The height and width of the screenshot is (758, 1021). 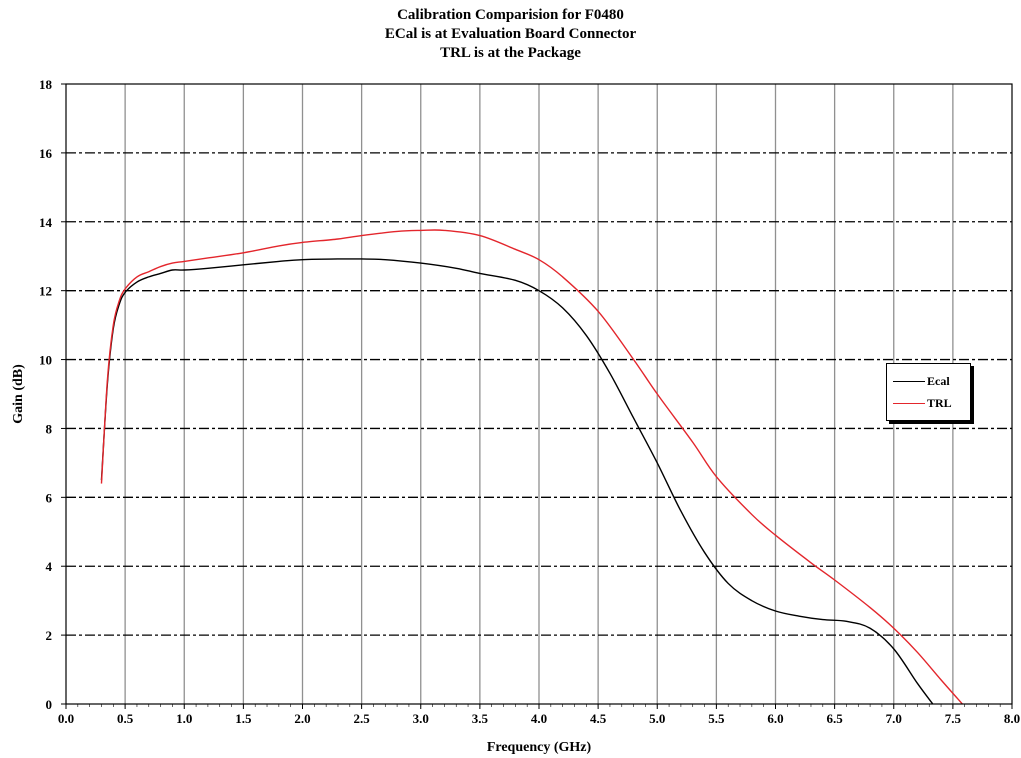 What do you see at coordinates (716, 718) in the screenshot?
I see `x-tick-label: 5.5` at bounding box center [716, 718].